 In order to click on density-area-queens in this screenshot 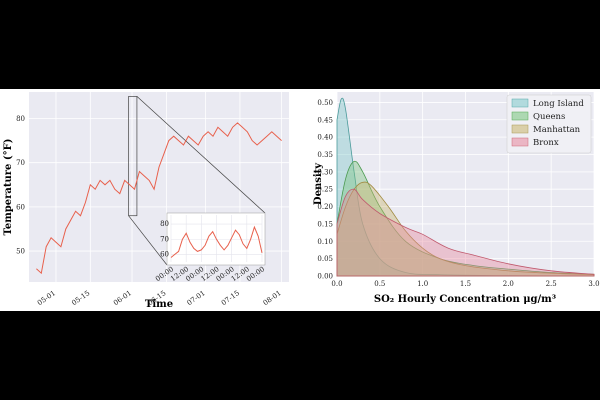, I will do `click(465, 218)`.